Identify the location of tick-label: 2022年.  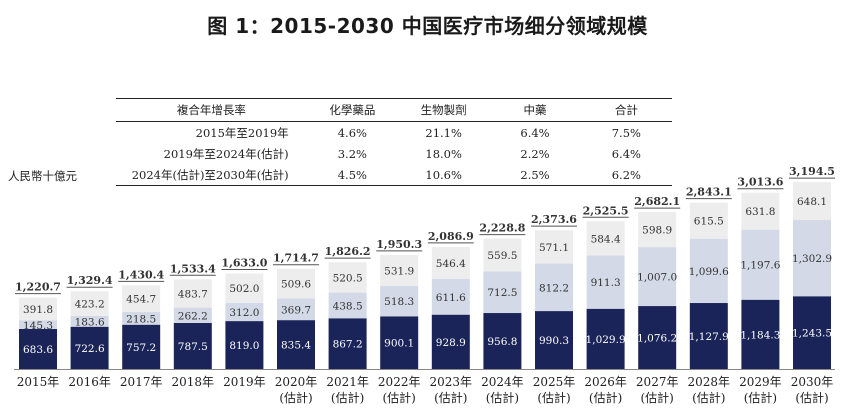
(399, 382).